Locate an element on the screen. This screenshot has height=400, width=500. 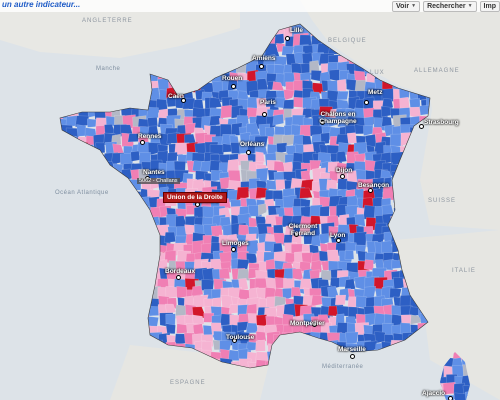
city-lyon: Lyon is located at coordinates (338, 235).